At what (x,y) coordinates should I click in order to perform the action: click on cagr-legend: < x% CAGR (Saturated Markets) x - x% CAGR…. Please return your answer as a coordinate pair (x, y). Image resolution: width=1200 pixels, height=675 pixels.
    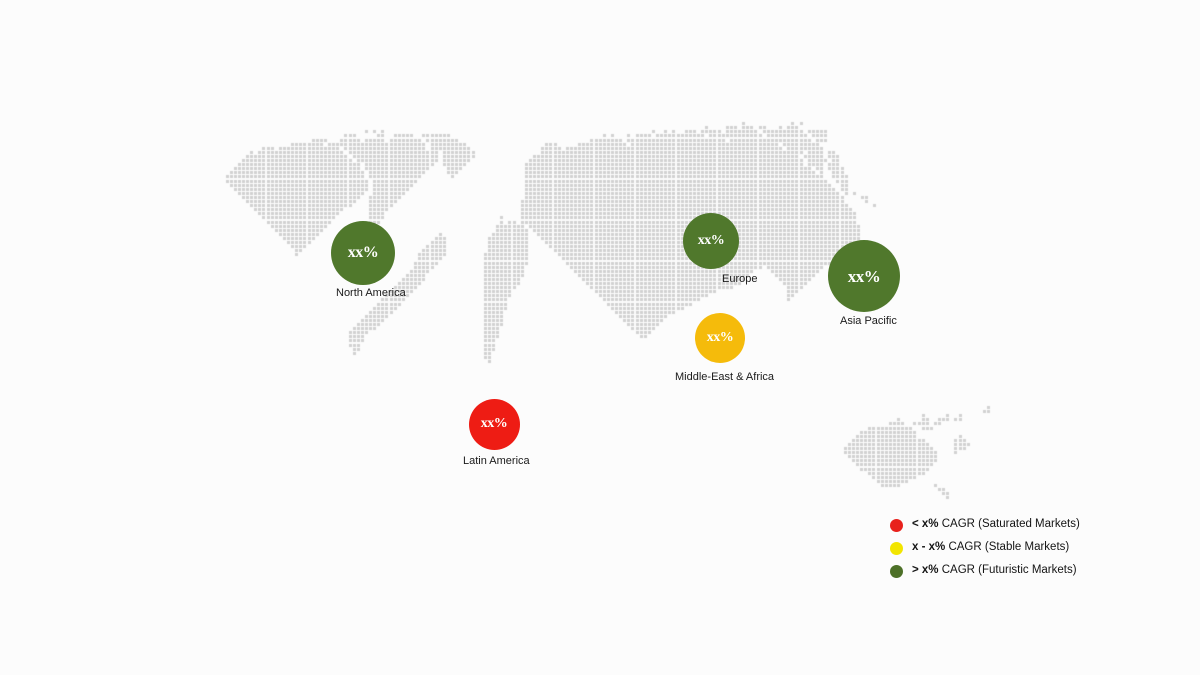
    Looking at the image, I should click on (985, 548).